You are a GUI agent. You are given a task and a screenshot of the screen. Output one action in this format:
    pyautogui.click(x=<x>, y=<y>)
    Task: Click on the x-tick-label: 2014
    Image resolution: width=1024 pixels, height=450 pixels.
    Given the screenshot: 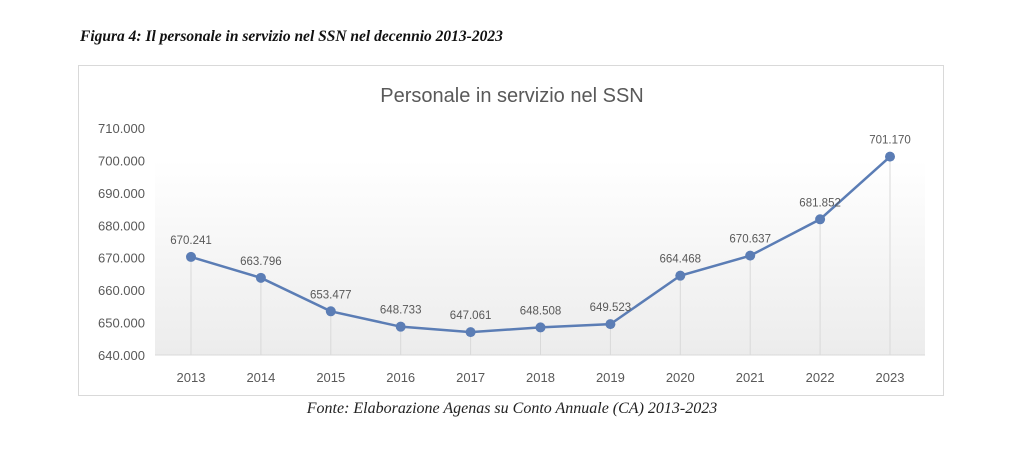 What is the action you would take?
    pyautogui.click(x=260, y=377)
    